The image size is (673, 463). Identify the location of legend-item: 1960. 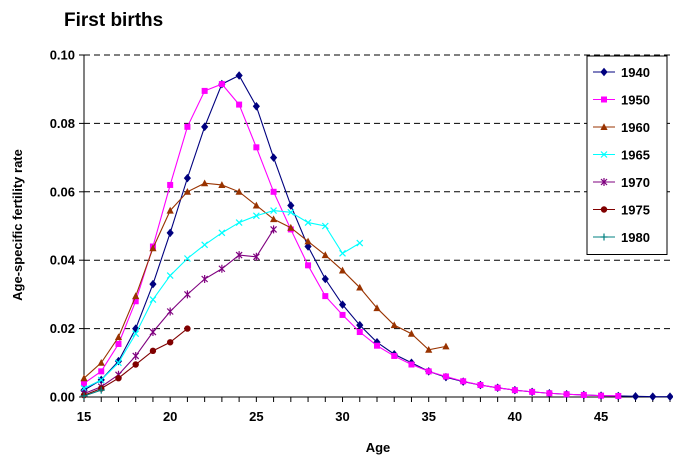
(621, 127).